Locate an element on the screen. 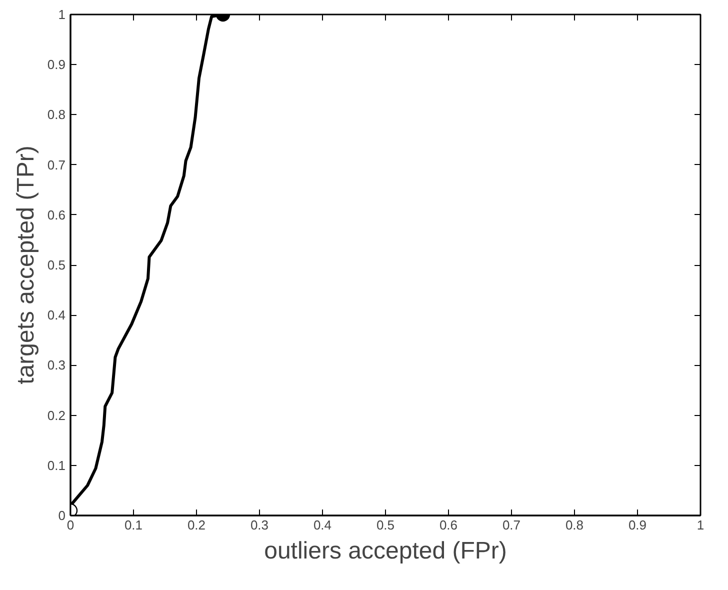 The width and height of the screenshot is (728, 590). y-tick-label: 1 is located at coordinates (62, 14).